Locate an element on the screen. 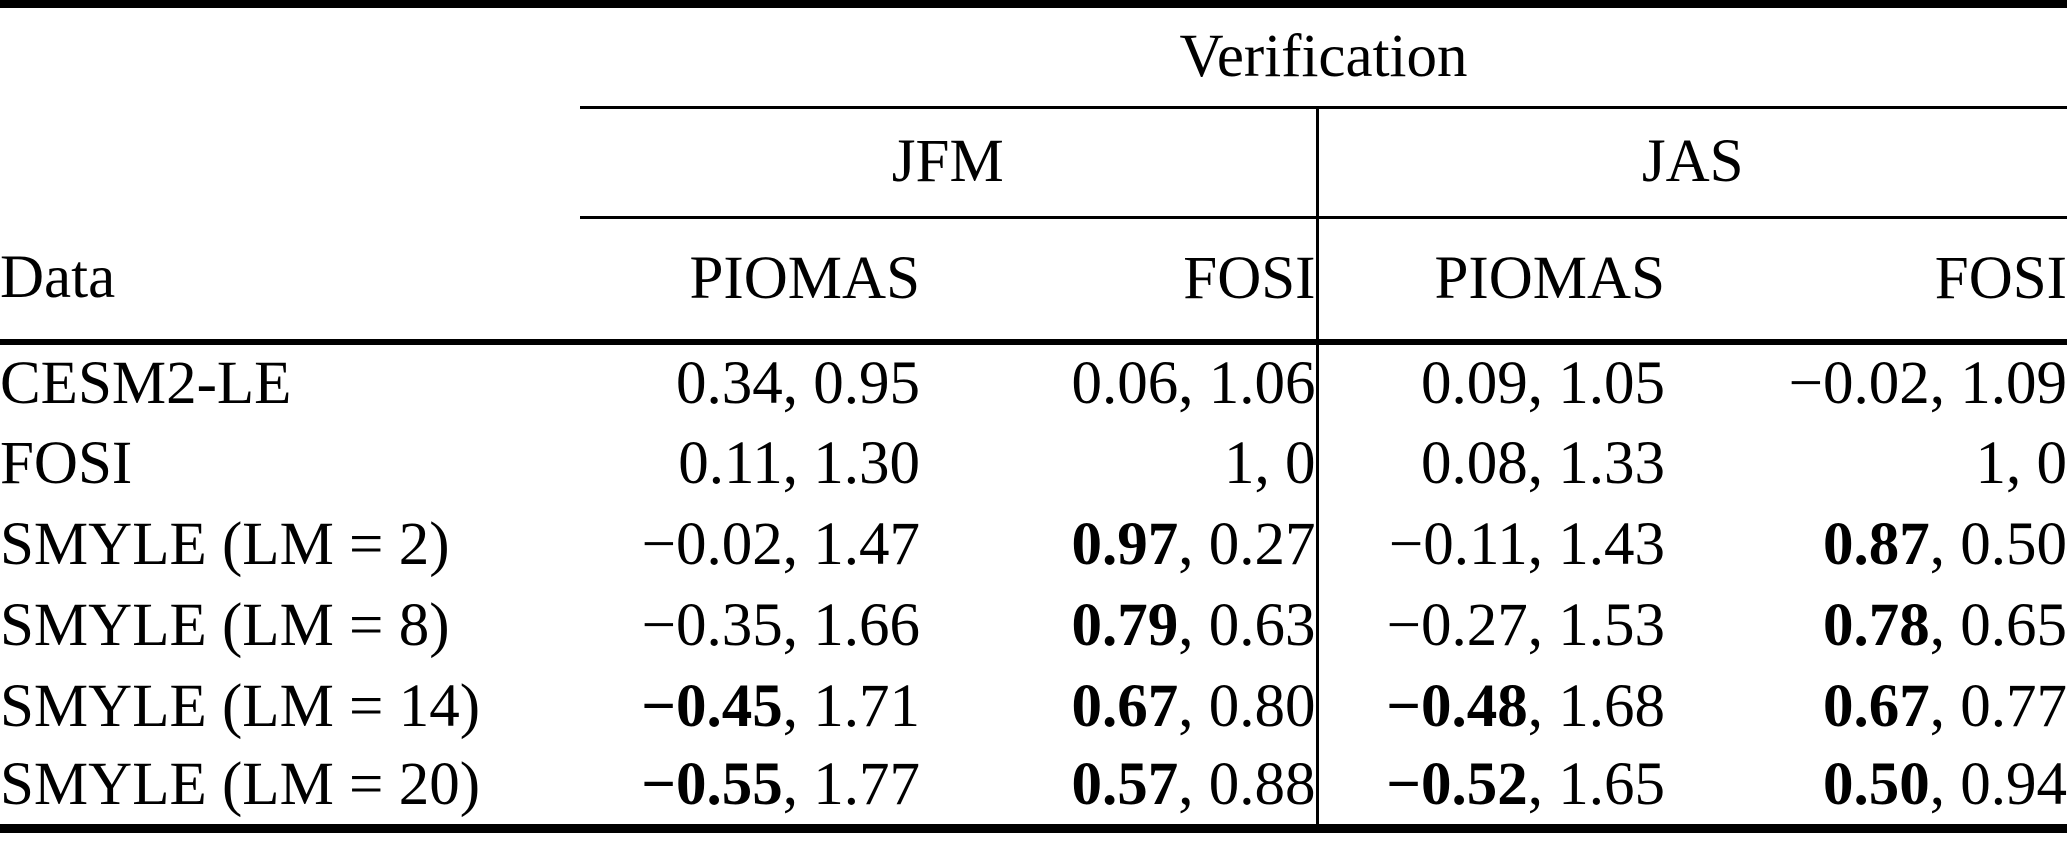 The height and width of the screenshot is (857, 2067). cell-value-rest: , 1.33 is located at coordinates (1596, 463).